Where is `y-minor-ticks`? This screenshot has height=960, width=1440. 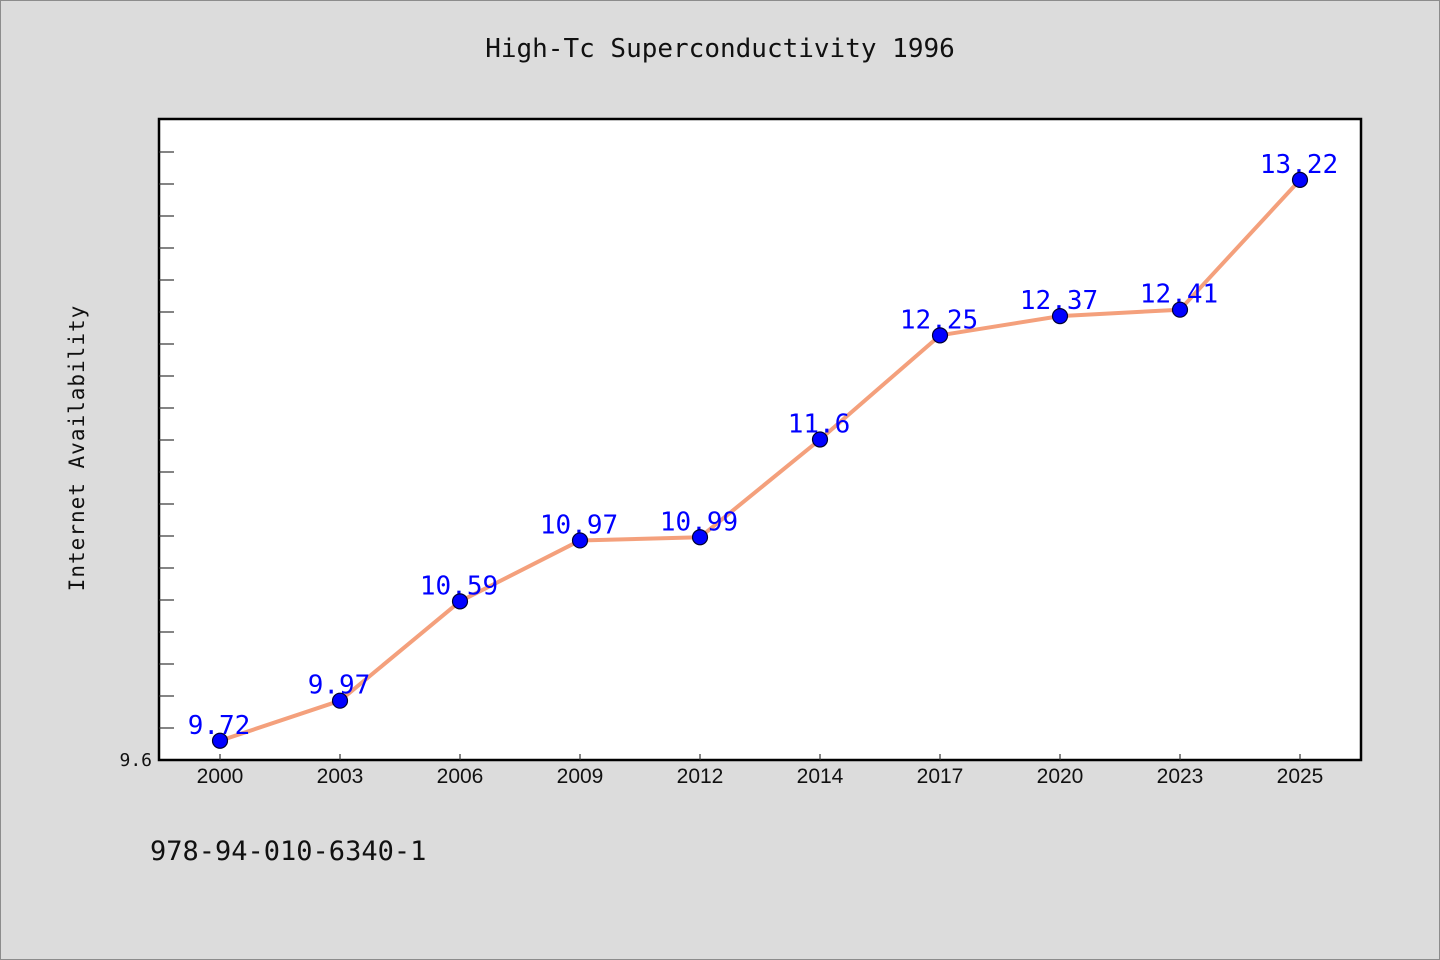 y-minor-ticks is located at coordinates (166, 440).